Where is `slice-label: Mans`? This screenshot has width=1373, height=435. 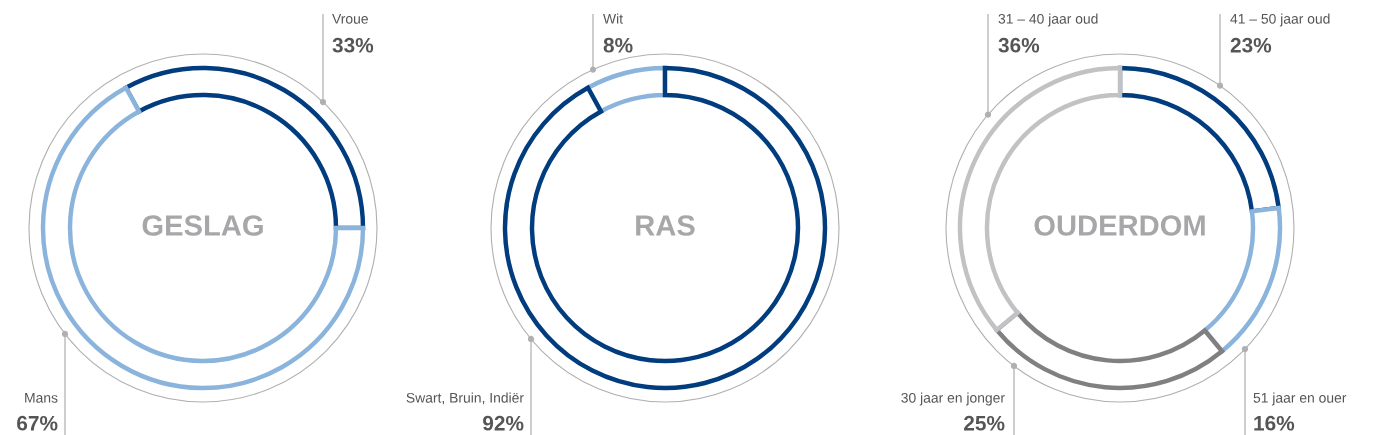
slice-label: Mans is located at coordinates (41, 398).